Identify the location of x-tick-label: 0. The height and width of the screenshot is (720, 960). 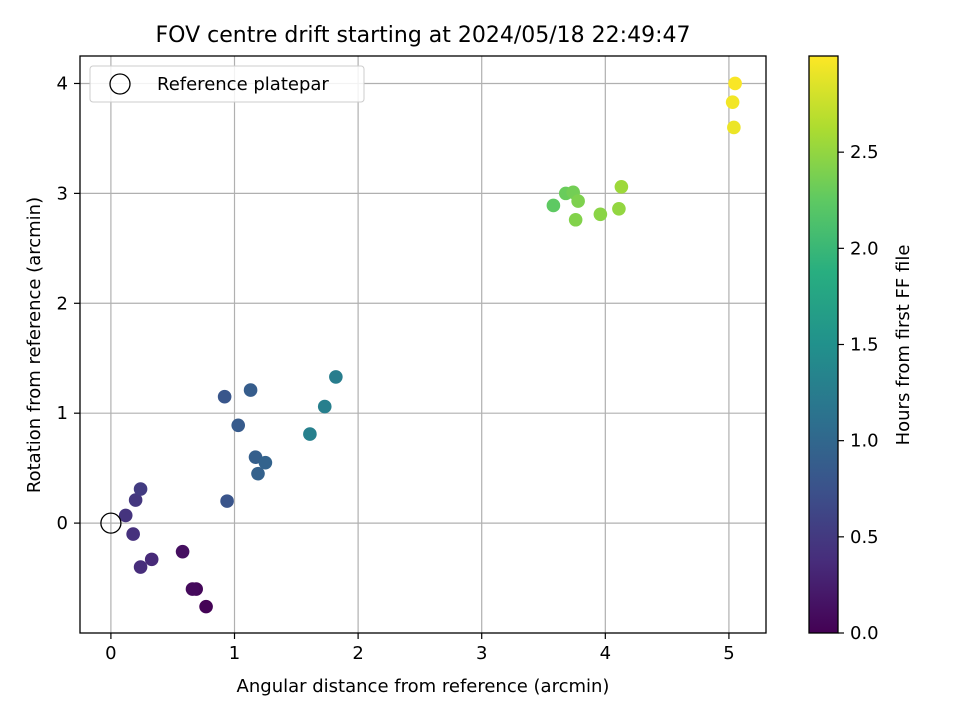
(110, 653).